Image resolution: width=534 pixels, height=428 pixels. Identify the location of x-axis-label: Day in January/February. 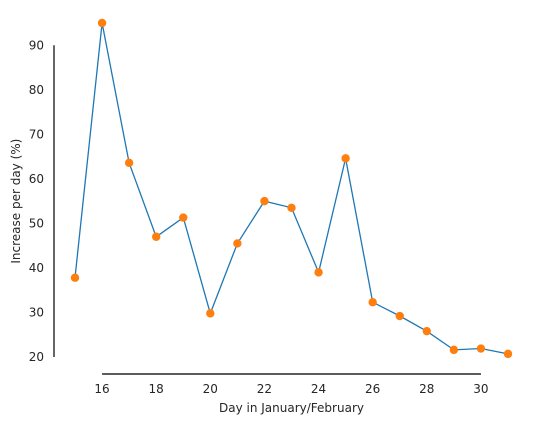
(291, 408).